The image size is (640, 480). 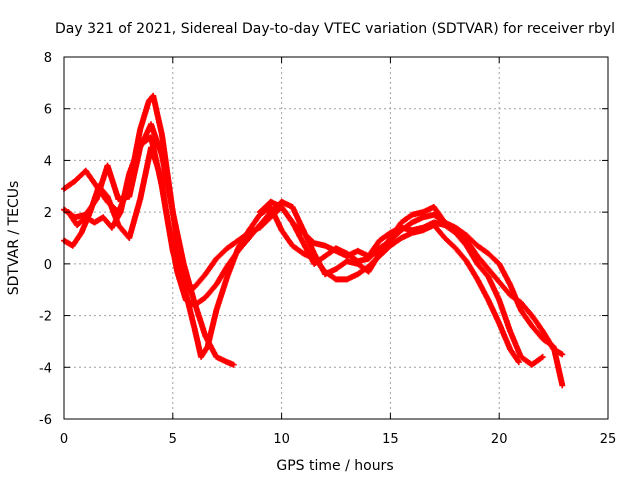 I want to click on x-axis-label: GPS time / hours, so click(x=334, y=466).